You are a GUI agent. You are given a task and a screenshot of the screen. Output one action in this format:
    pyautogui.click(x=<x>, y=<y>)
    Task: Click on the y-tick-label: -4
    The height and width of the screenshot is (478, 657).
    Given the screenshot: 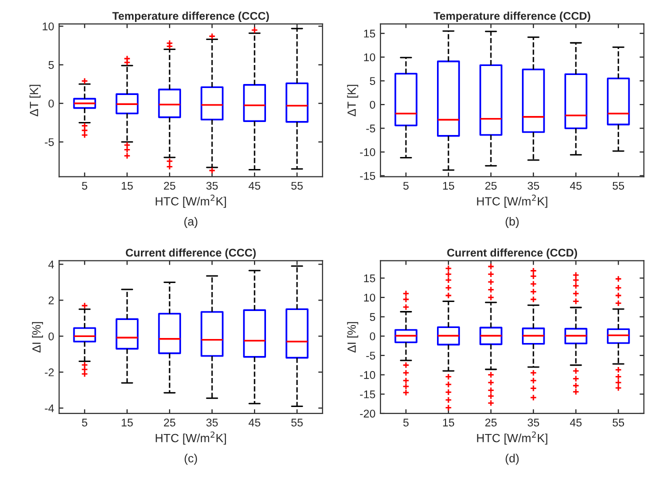 What is the action you would take?
    pyautogui.click(x=49, y=408)
    